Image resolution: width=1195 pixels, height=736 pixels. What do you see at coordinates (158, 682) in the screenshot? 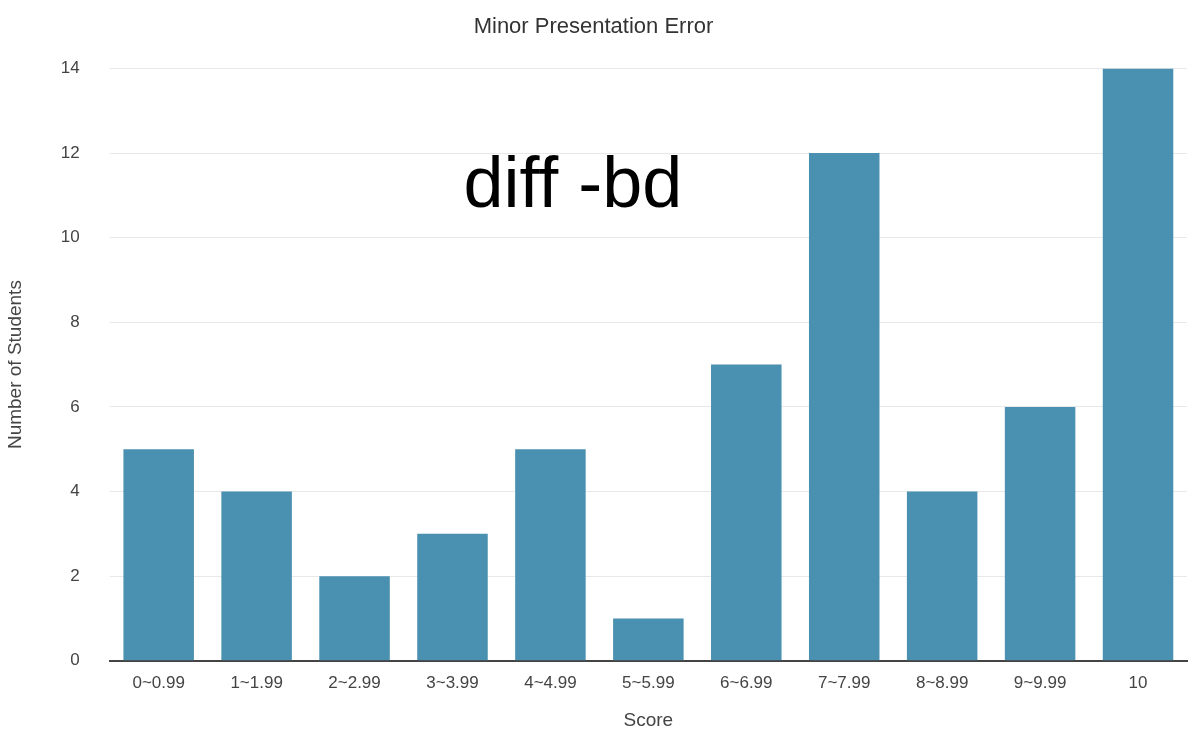
I see `x-tick-label: 0~0.99` at bounding box center [158, 682].